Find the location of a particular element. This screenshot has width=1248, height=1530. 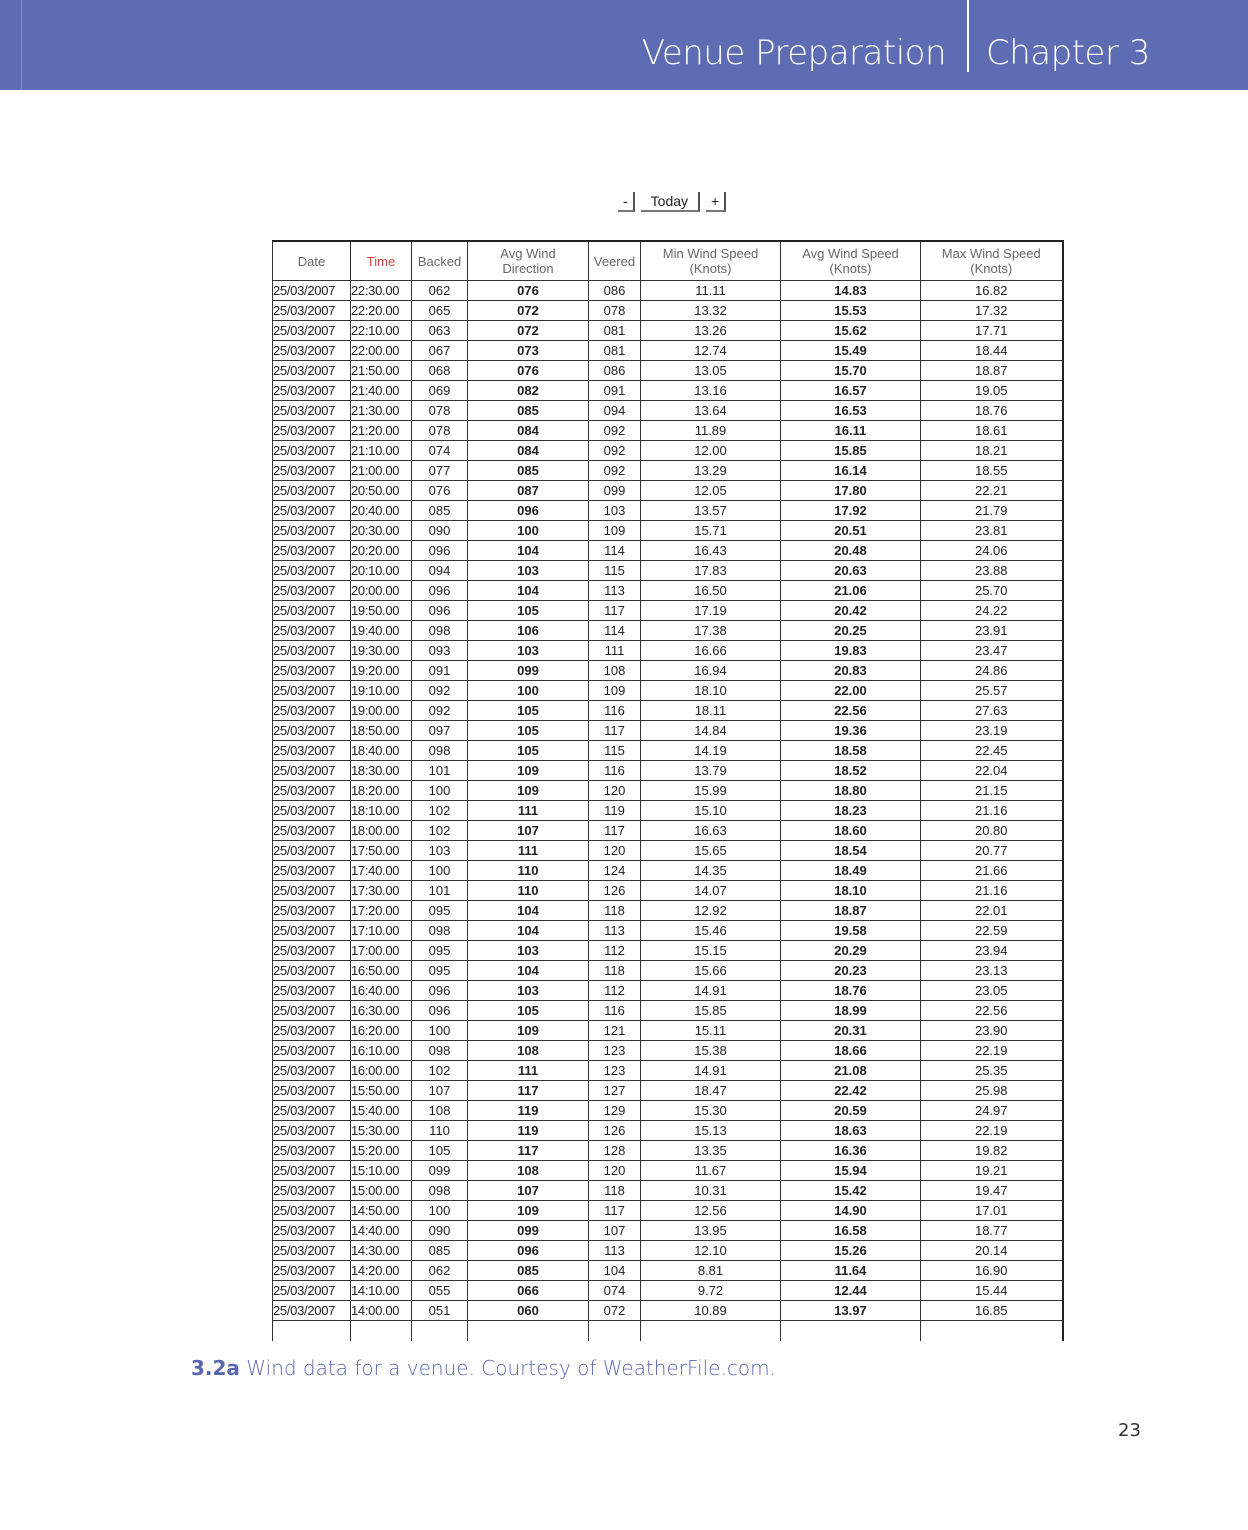

today-button: Today is located at coordinates (670, 202).